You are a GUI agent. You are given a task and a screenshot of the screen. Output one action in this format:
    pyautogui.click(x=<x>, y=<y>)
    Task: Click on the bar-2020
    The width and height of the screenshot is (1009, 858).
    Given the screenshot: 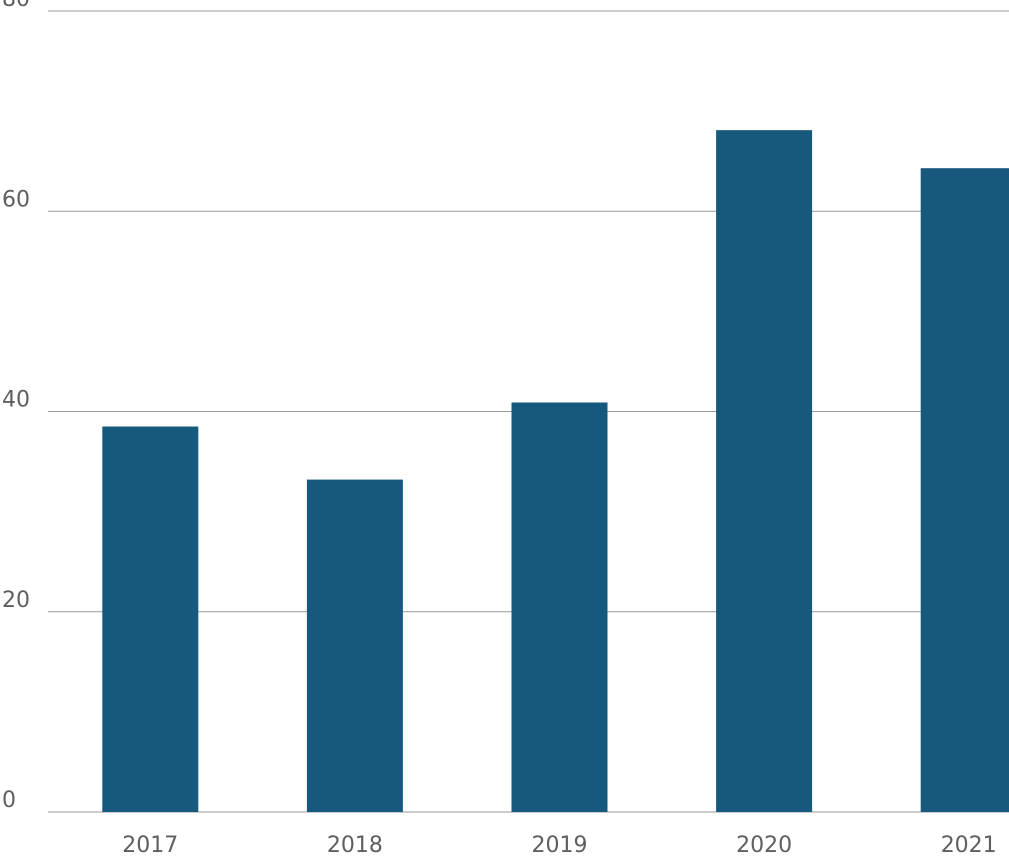 What is the action you would take?
    pyautogui.click(x=764, y=471)
    